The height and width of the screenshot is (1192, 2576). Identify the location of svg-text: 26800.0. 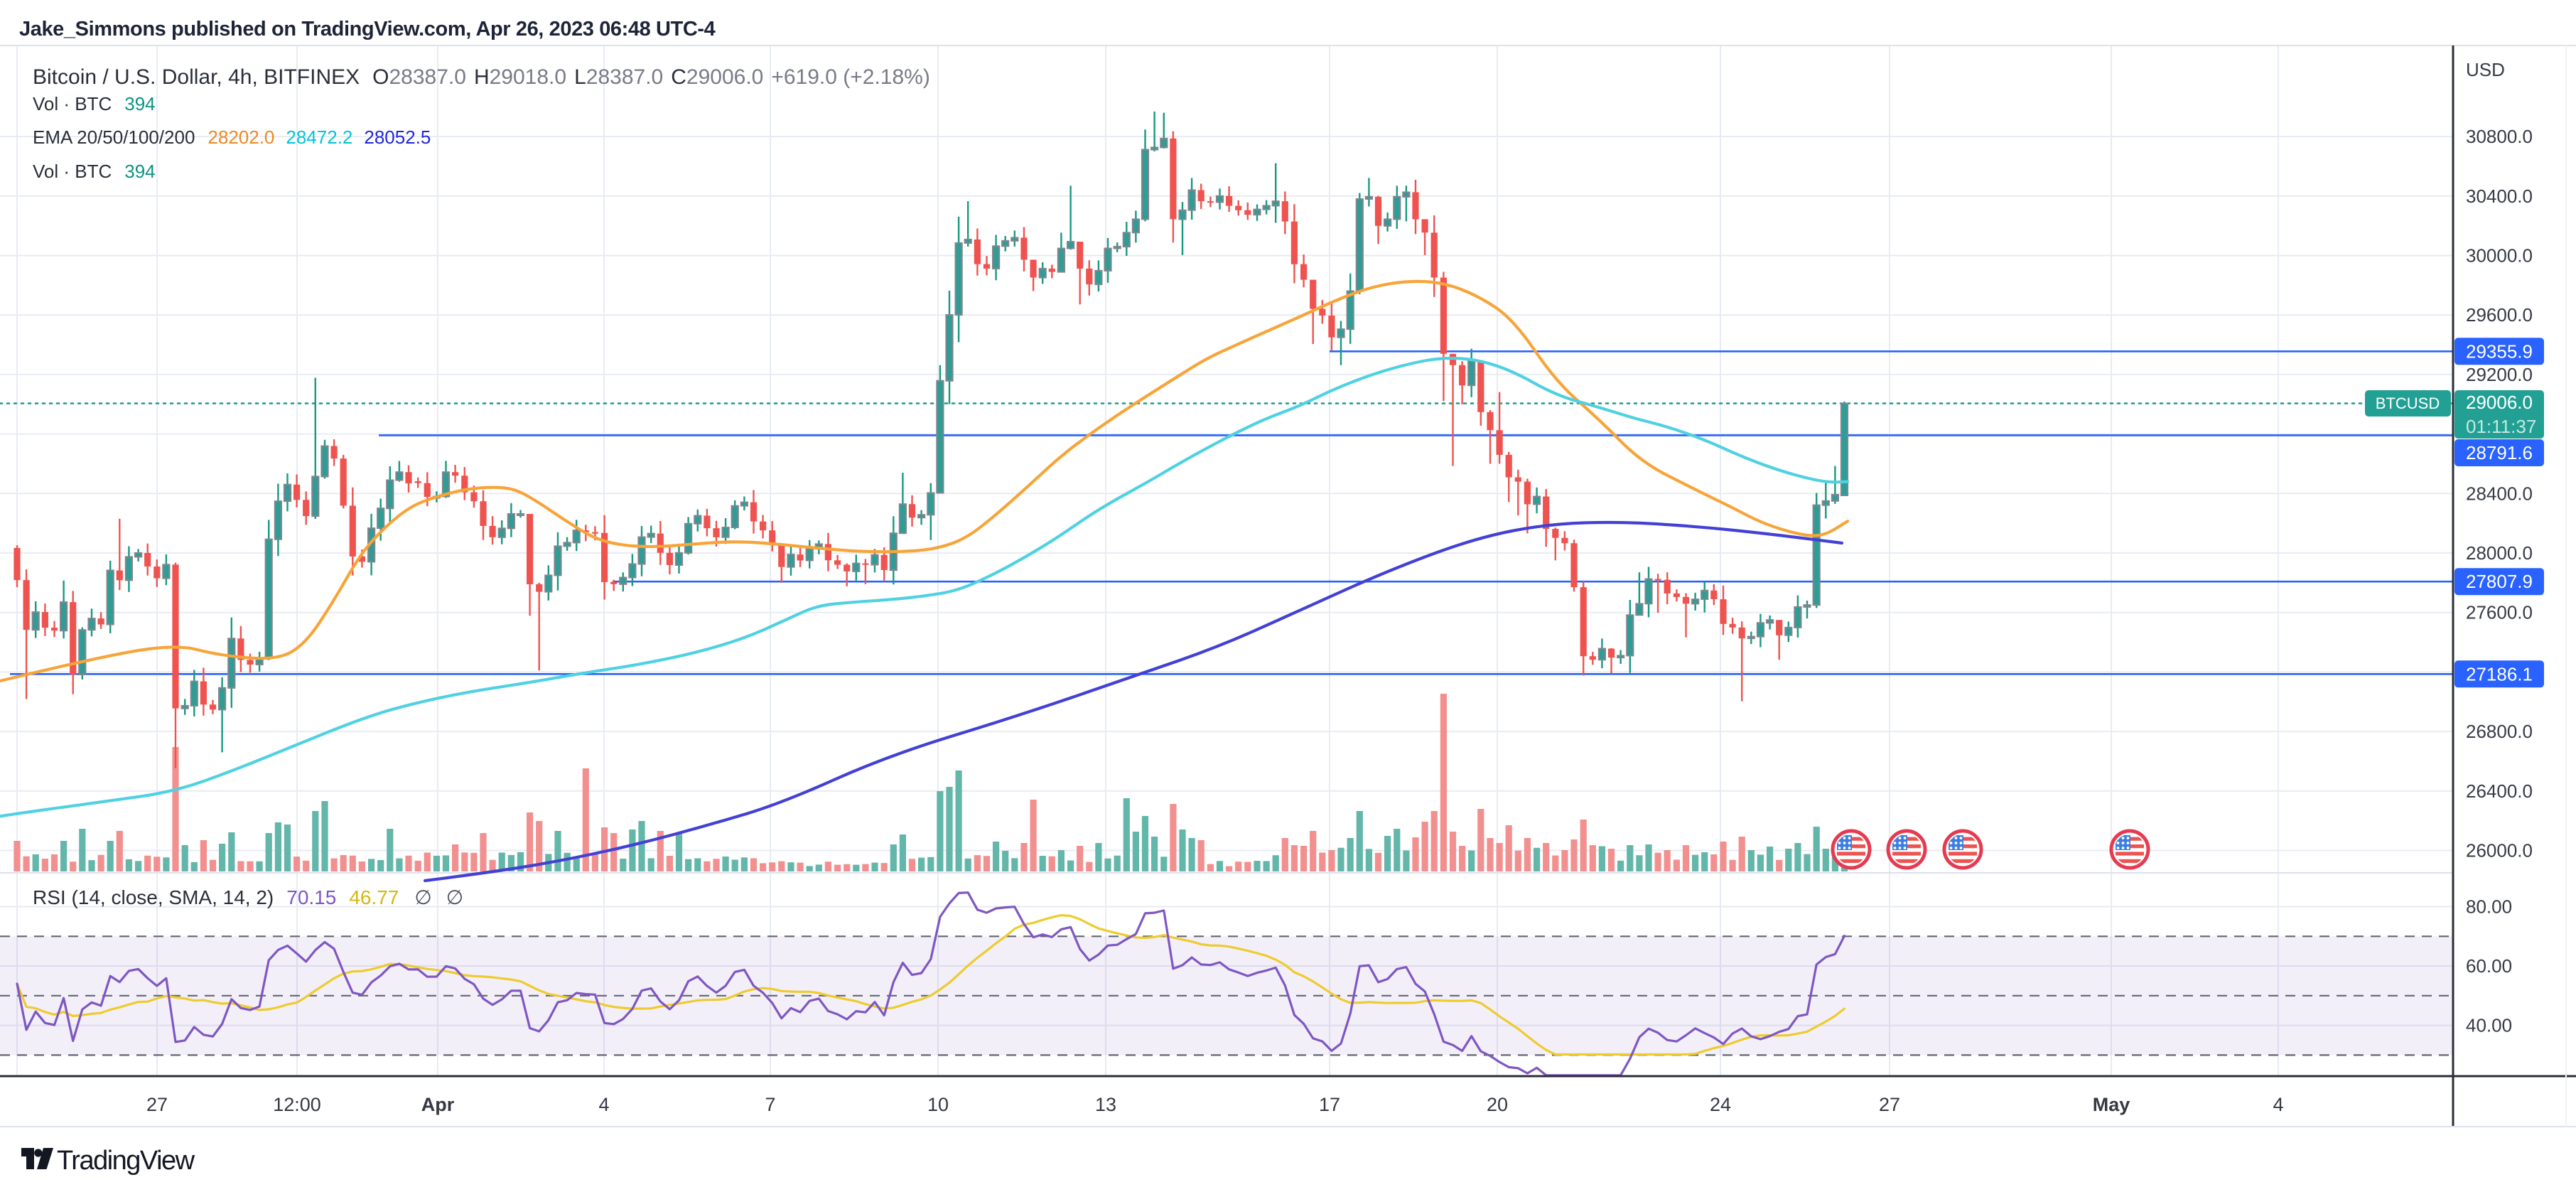
(2499, 731).